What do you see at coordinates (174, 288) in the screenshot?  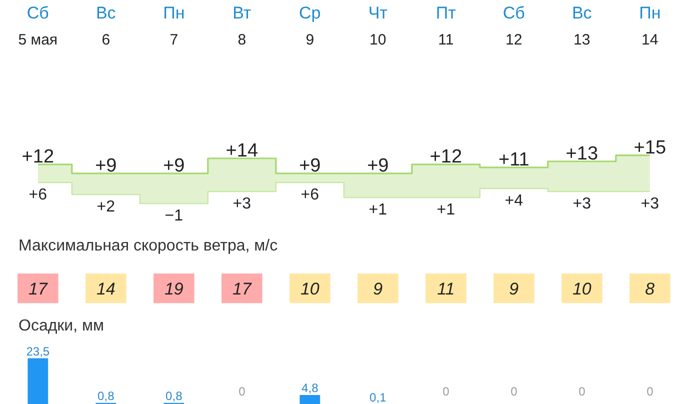 I see `data-label: 19` at bounding box center [174, 288].